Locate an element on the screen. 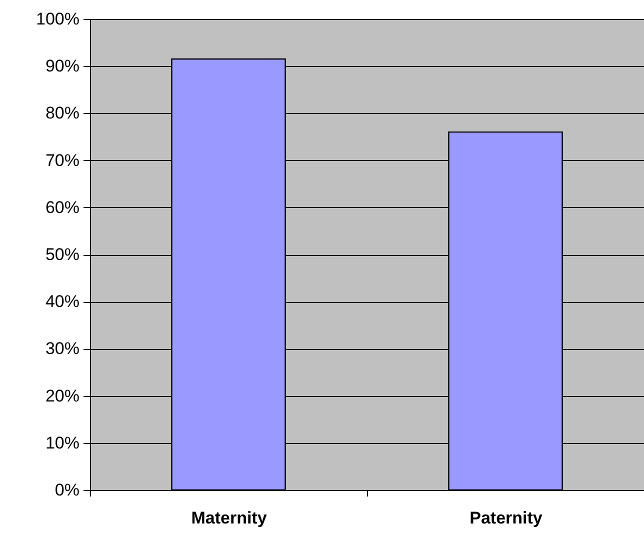 The width and height of the screenshot is (644, 543). y-tick-label: 100% is located at coordinates (58, 19).